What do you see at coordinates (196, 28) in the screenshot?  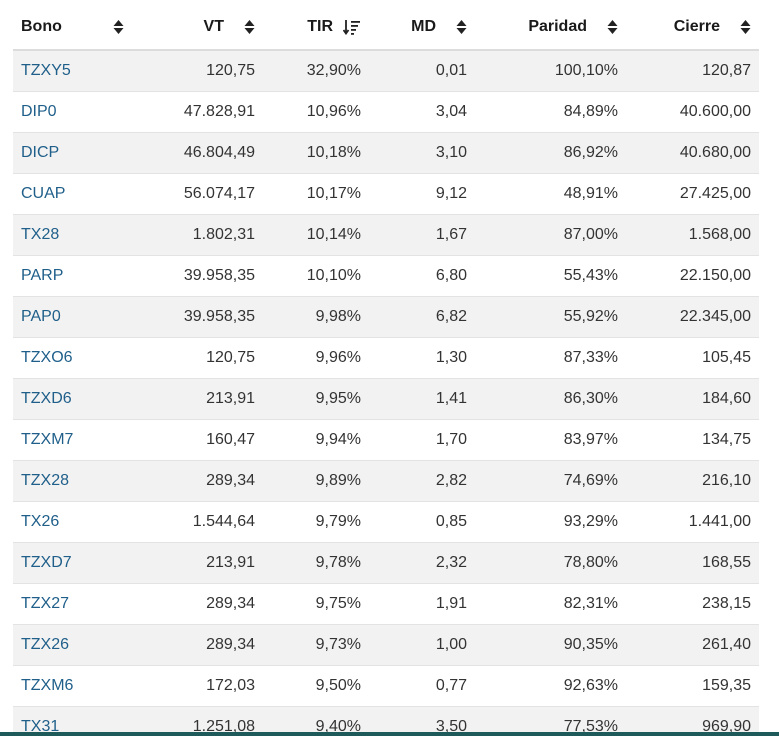 I see `column-header-vt: VT` at bounding box center [196, 28].